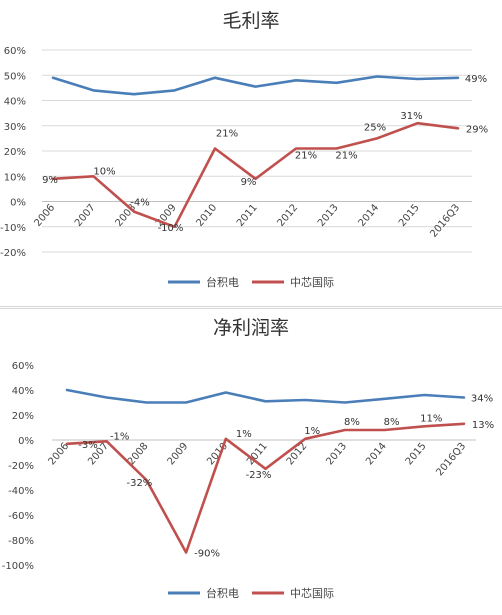  What do you see at coordinates (336, 454) in the screenshot?
I see `net-x-tick-label: 2013` at bounding box center [336, 454].